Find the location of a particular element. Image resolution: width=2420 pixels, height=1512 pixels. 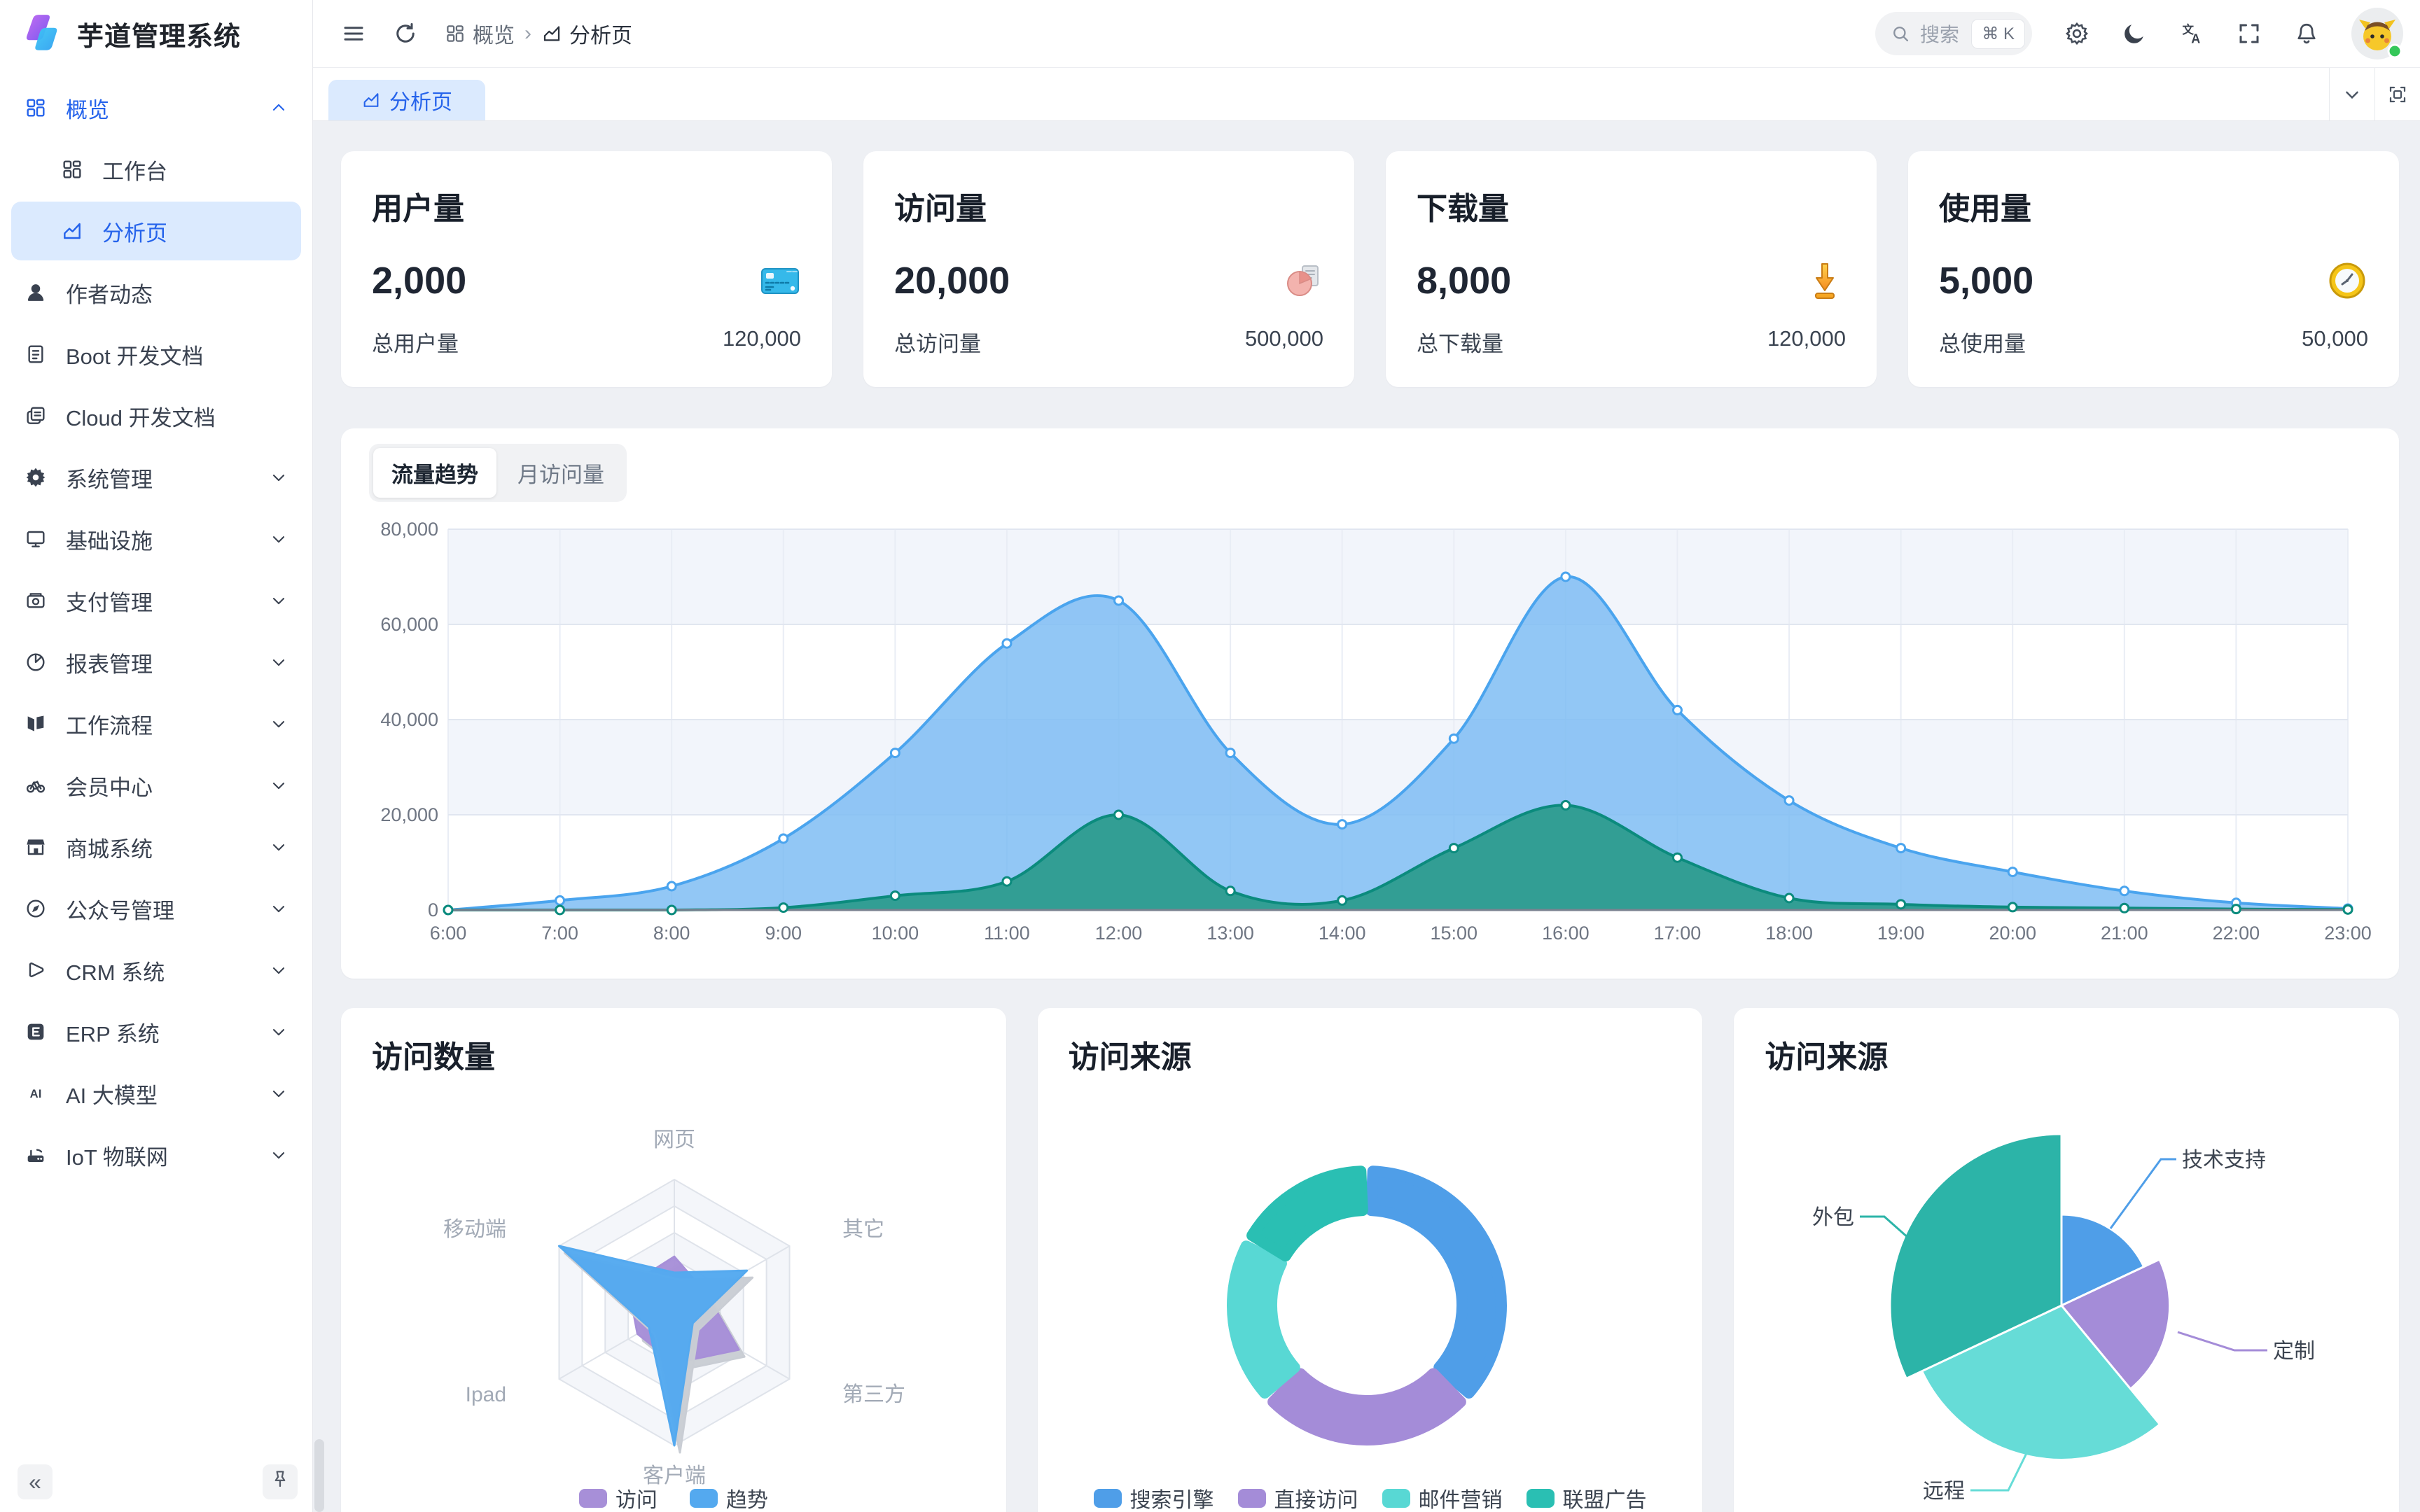

notifications-button is located at coordinates (2306, 33).